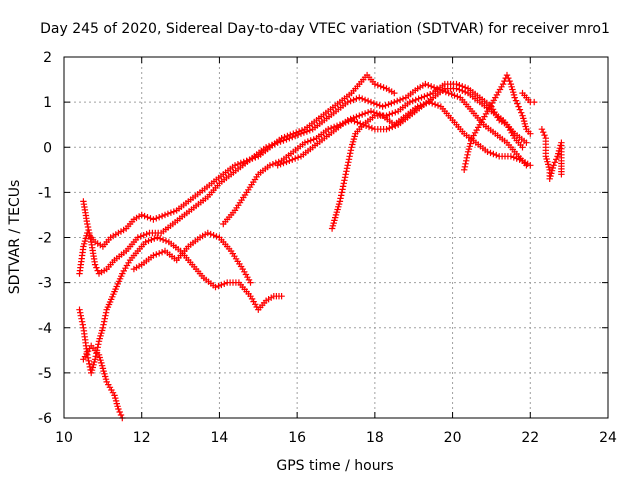 This screenshot has width=640, height=480. Describe the element at coordinates (47, 103) in the screenshot. I see `y-tick-label: 1` at that location.